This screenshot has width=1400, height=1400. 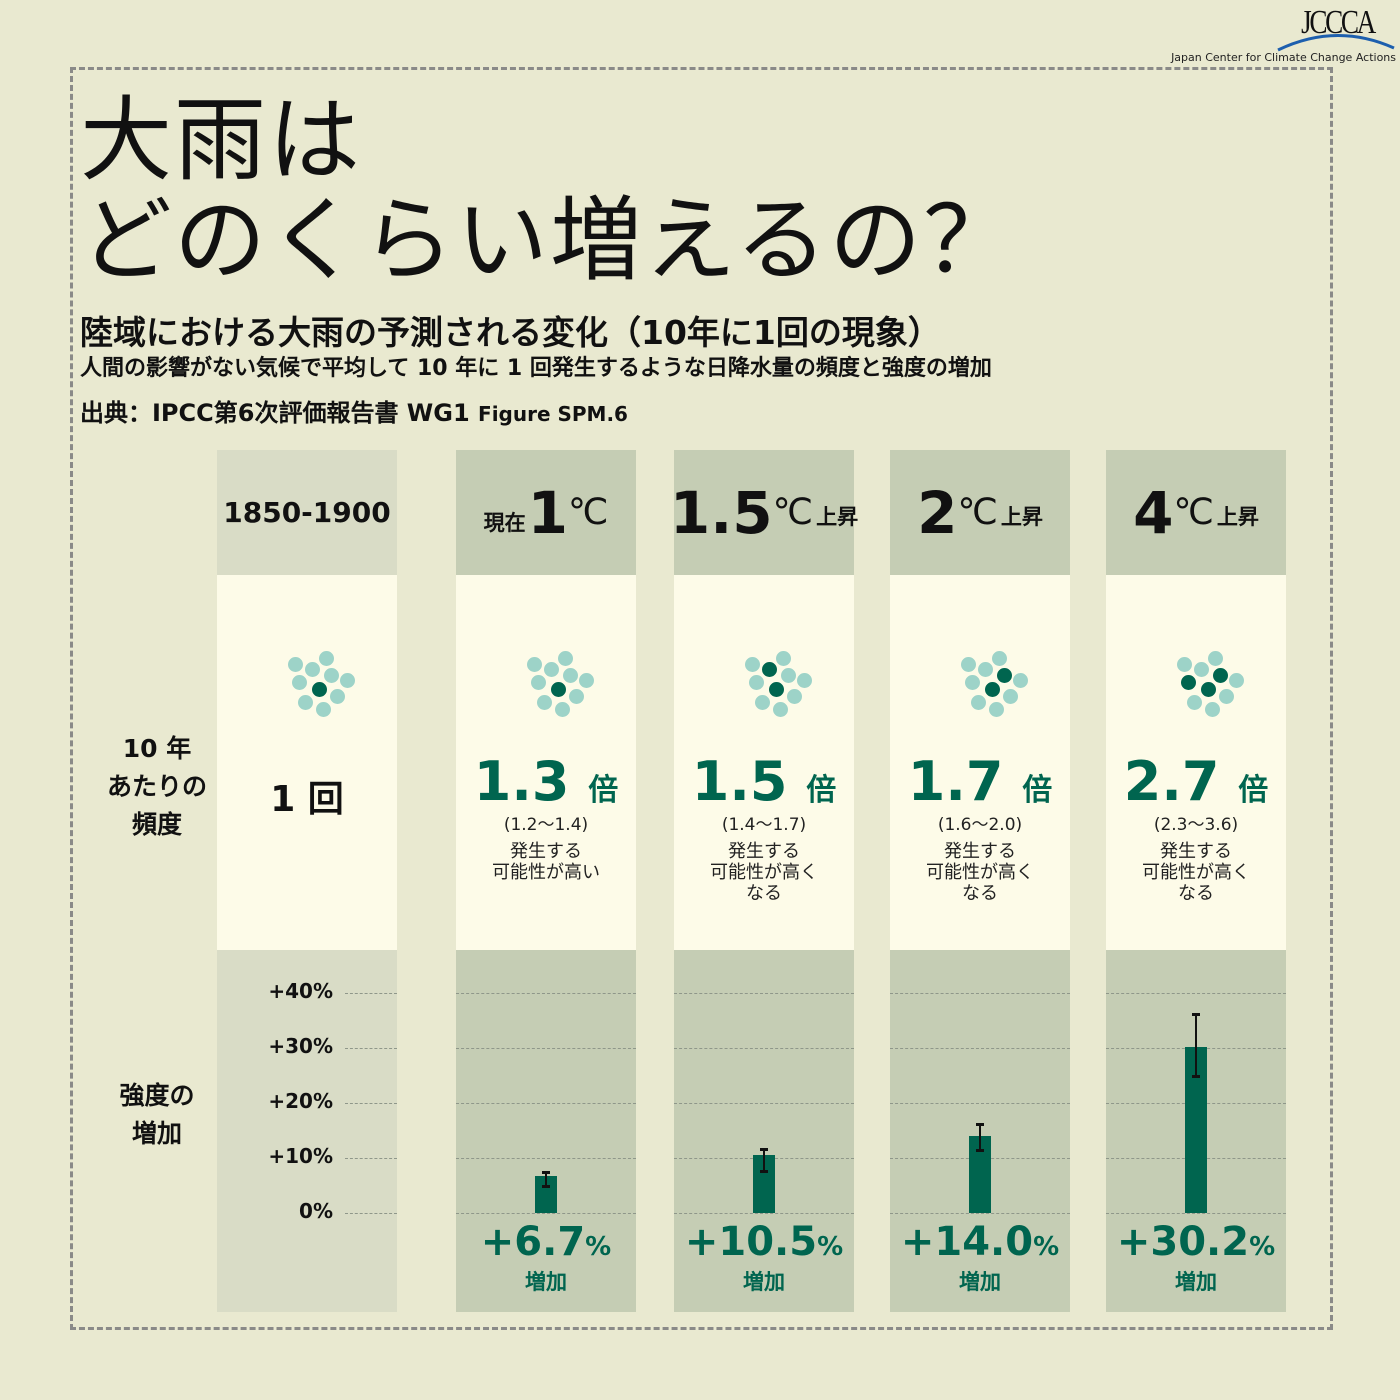 I want to click on multiplier-value: 2.7, so click(x=1171, y=781).